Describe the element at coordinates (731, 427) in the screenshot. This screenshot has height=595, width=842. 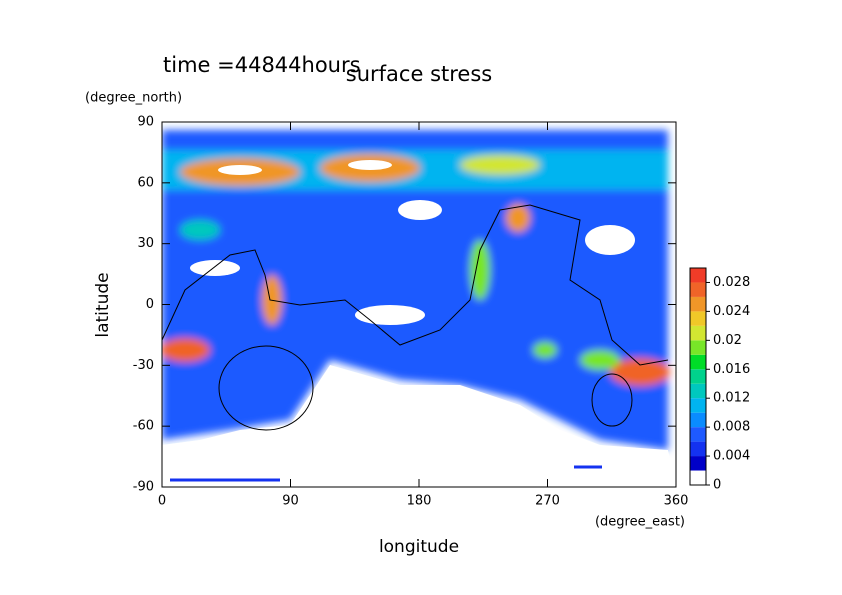
I see `colorbar-tick-label: 0.008` at that location.